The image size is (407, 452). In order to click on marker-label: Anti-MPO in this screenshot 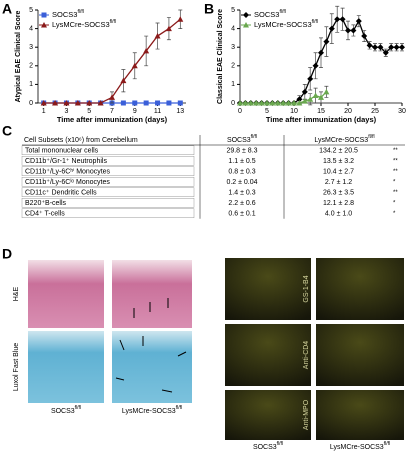, I will do `click(306, 414)`.